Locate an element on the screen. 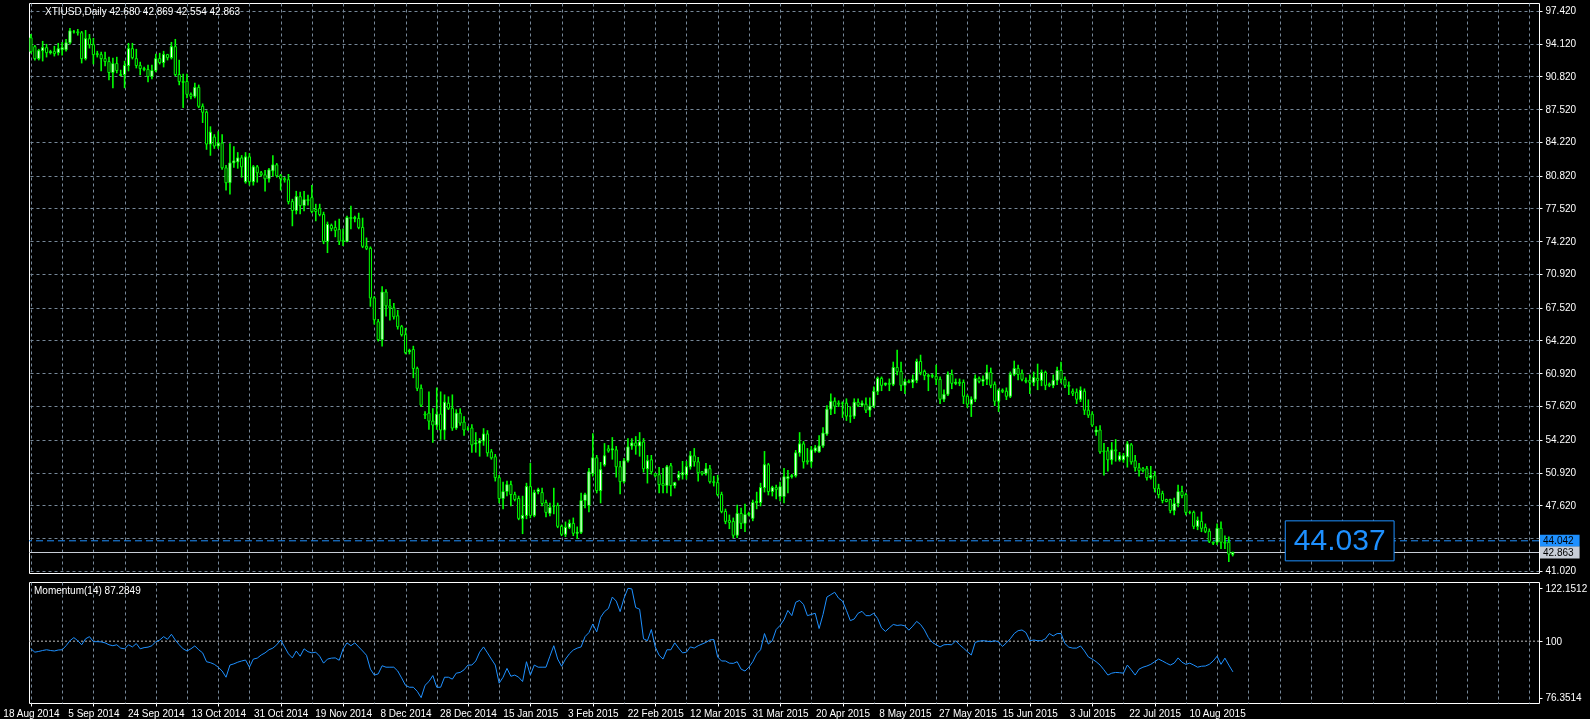 Image resolution: width=1592 pixels, height=719 pixels. x-tick-label: 31 Mar 2015 is located at coordinates (781, 713).